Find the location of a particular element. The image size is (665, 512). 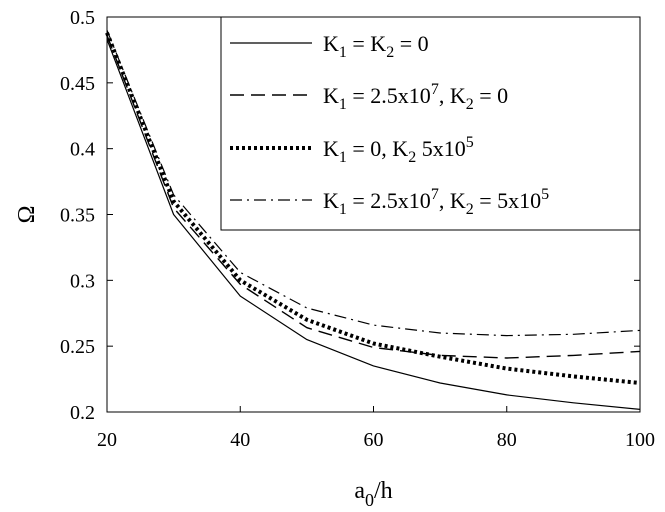

y-tick-label: 0.4 is located at coordinates (82, 150).